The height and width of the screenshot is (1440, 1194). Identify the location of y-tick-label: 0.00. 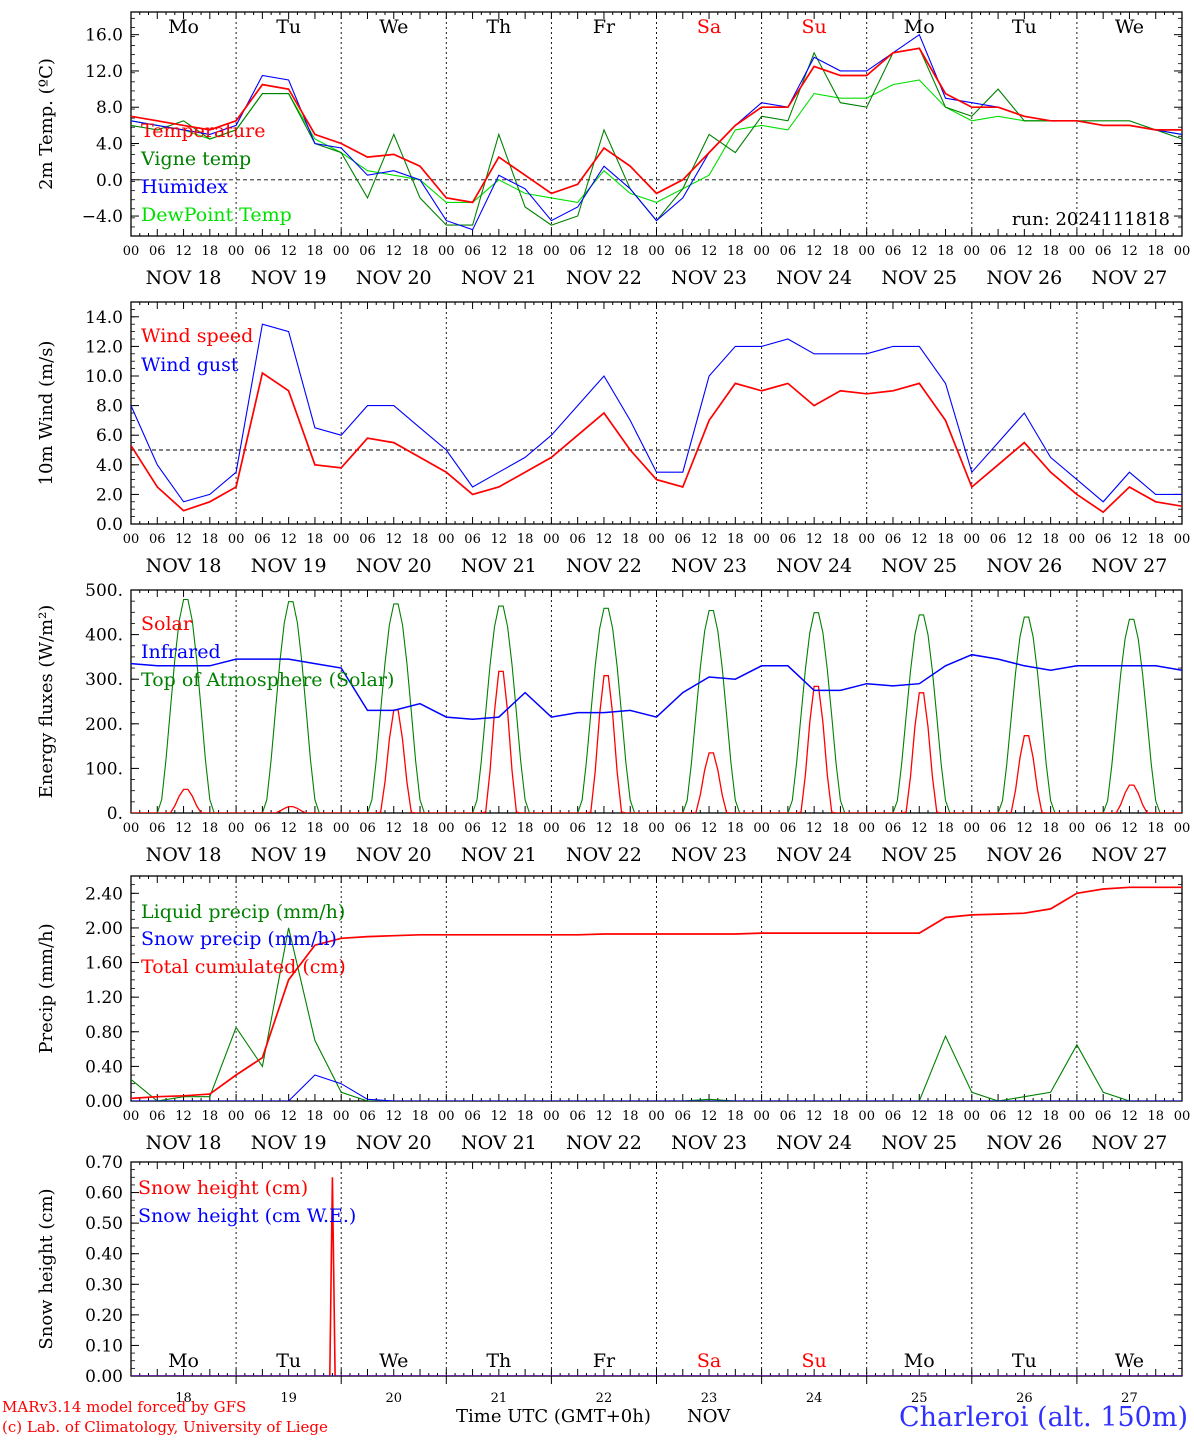
(104, 1377).